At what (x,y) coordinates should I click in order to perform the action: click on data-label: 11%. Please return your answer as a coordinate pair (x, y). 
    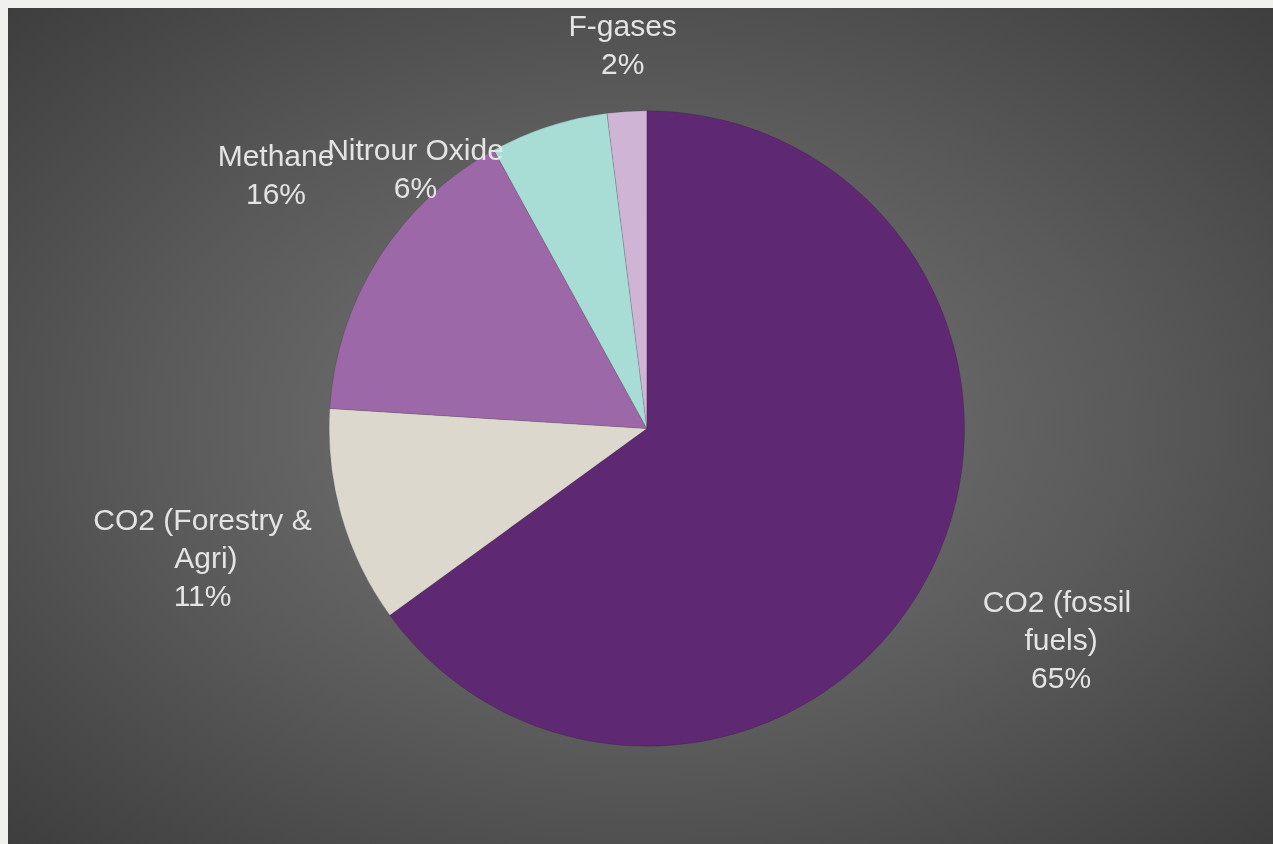
    Looking at the image, I should click on (202, 596).